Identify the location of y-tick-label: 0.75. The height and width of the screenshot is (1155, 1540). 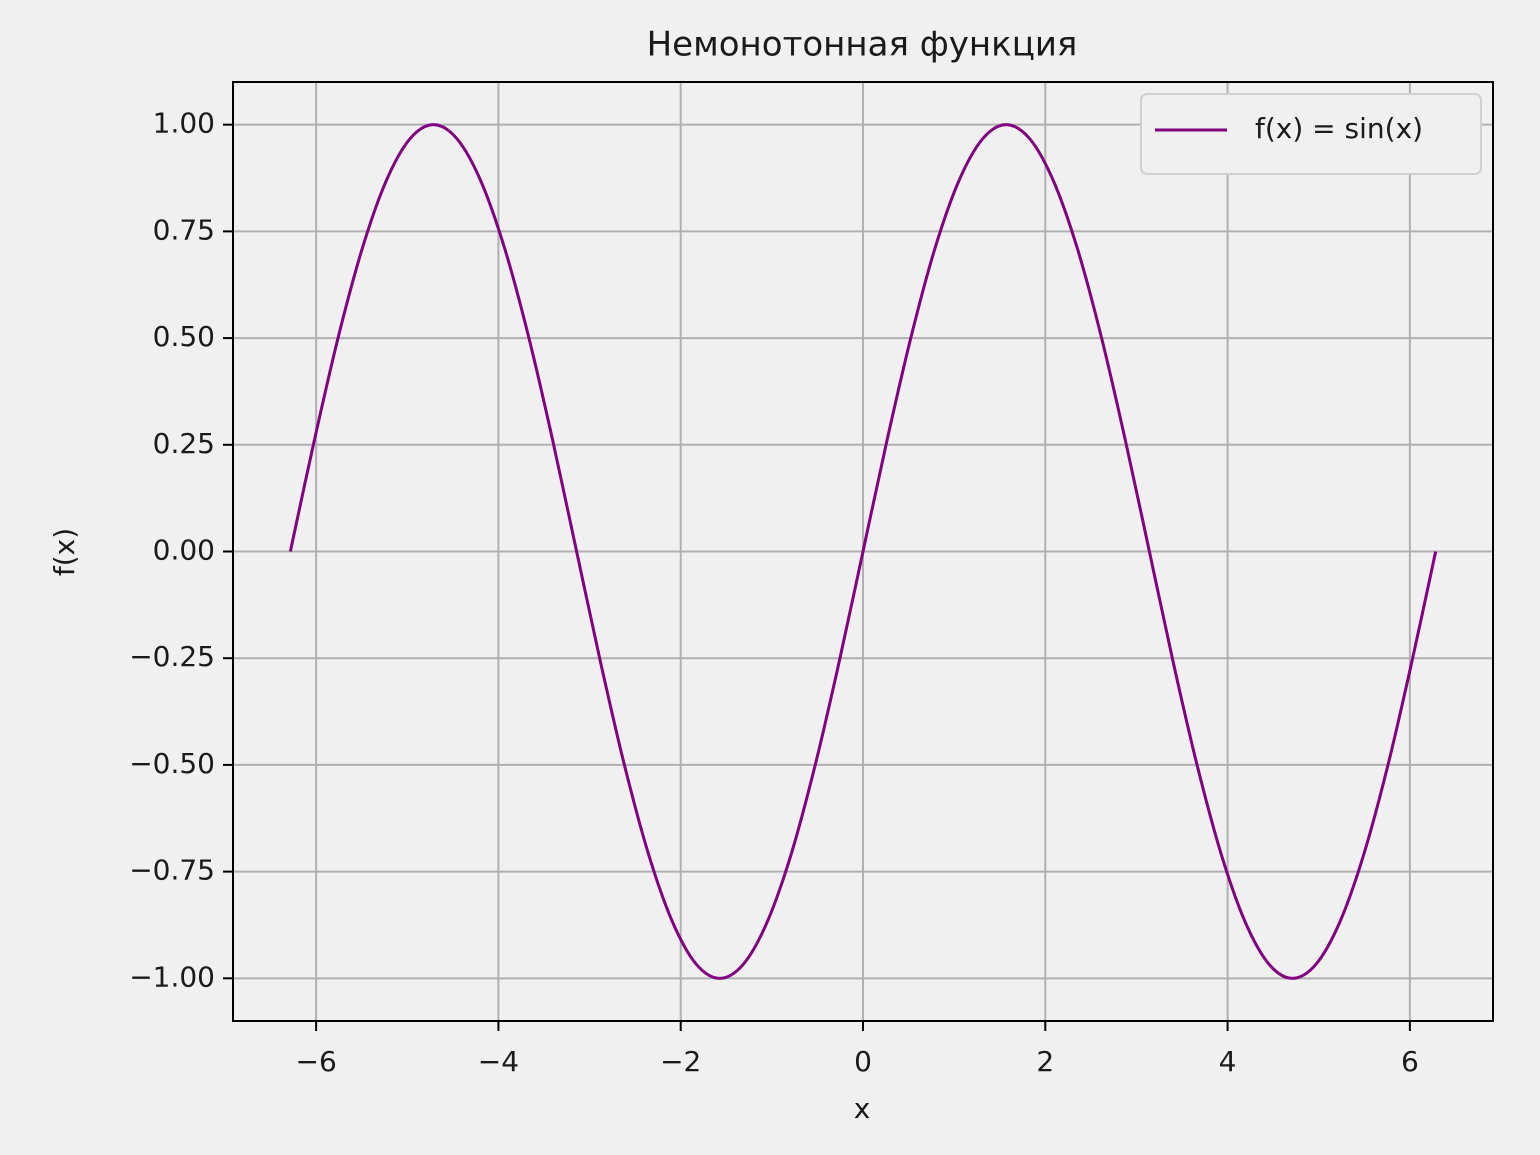
(184, 229).